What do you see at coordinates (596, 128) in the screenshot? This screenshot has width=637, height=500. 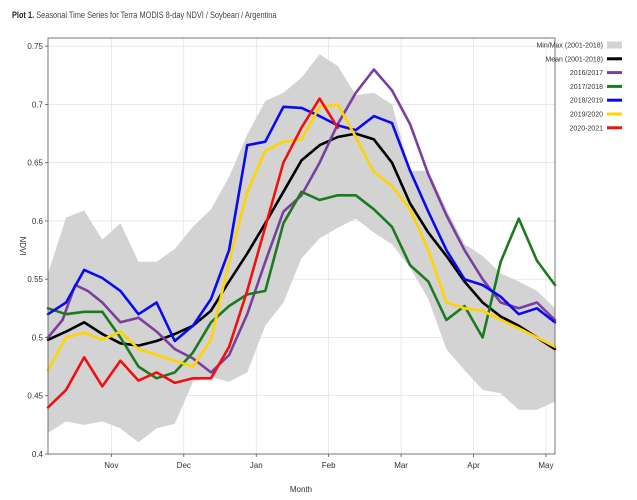 I see `legend-item: 2020-2021` at bounding box center [596, 128].